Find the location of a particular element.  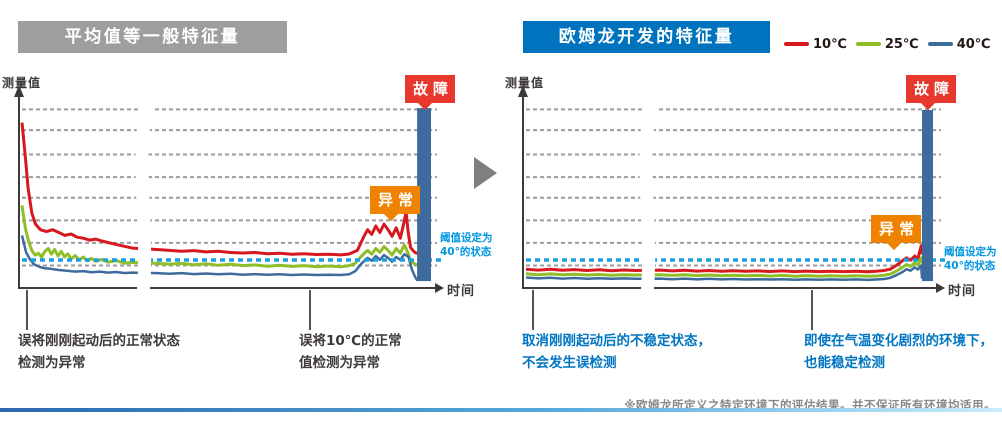

annotation-line: 检测为异常 is located at coordinates (52, 363).